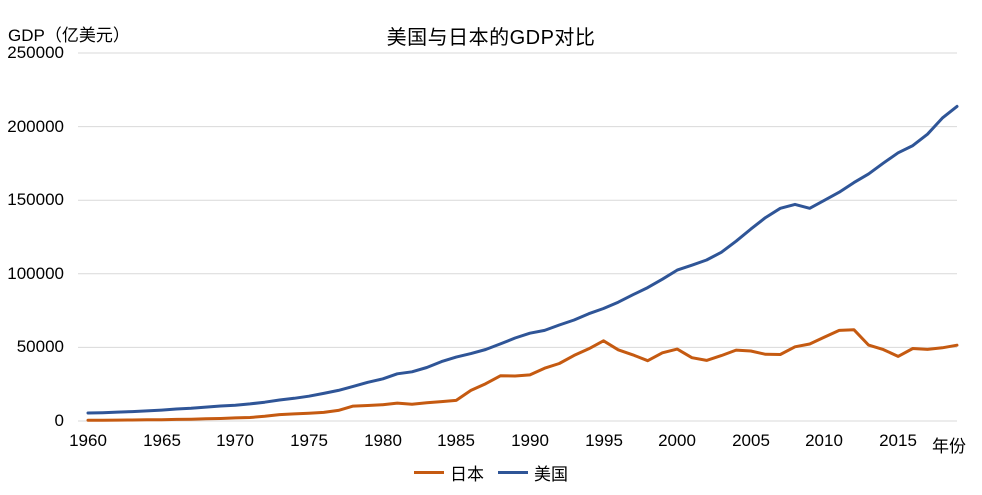 The image size is (982, 495). I want to click on x-tick-label: 1970, so click(235, 440).